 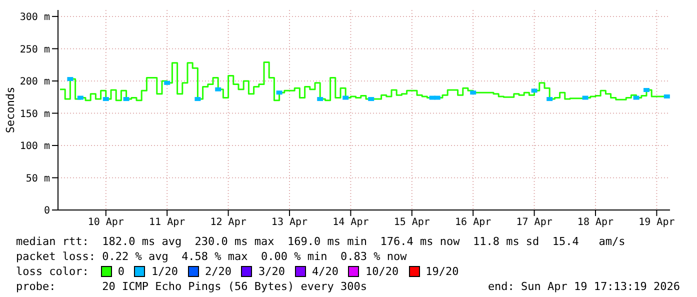 What do you see at coordinates (10, 110) in the screenshot?
I see `y-axis-title: Seconds` at bounding box center [10, 110].